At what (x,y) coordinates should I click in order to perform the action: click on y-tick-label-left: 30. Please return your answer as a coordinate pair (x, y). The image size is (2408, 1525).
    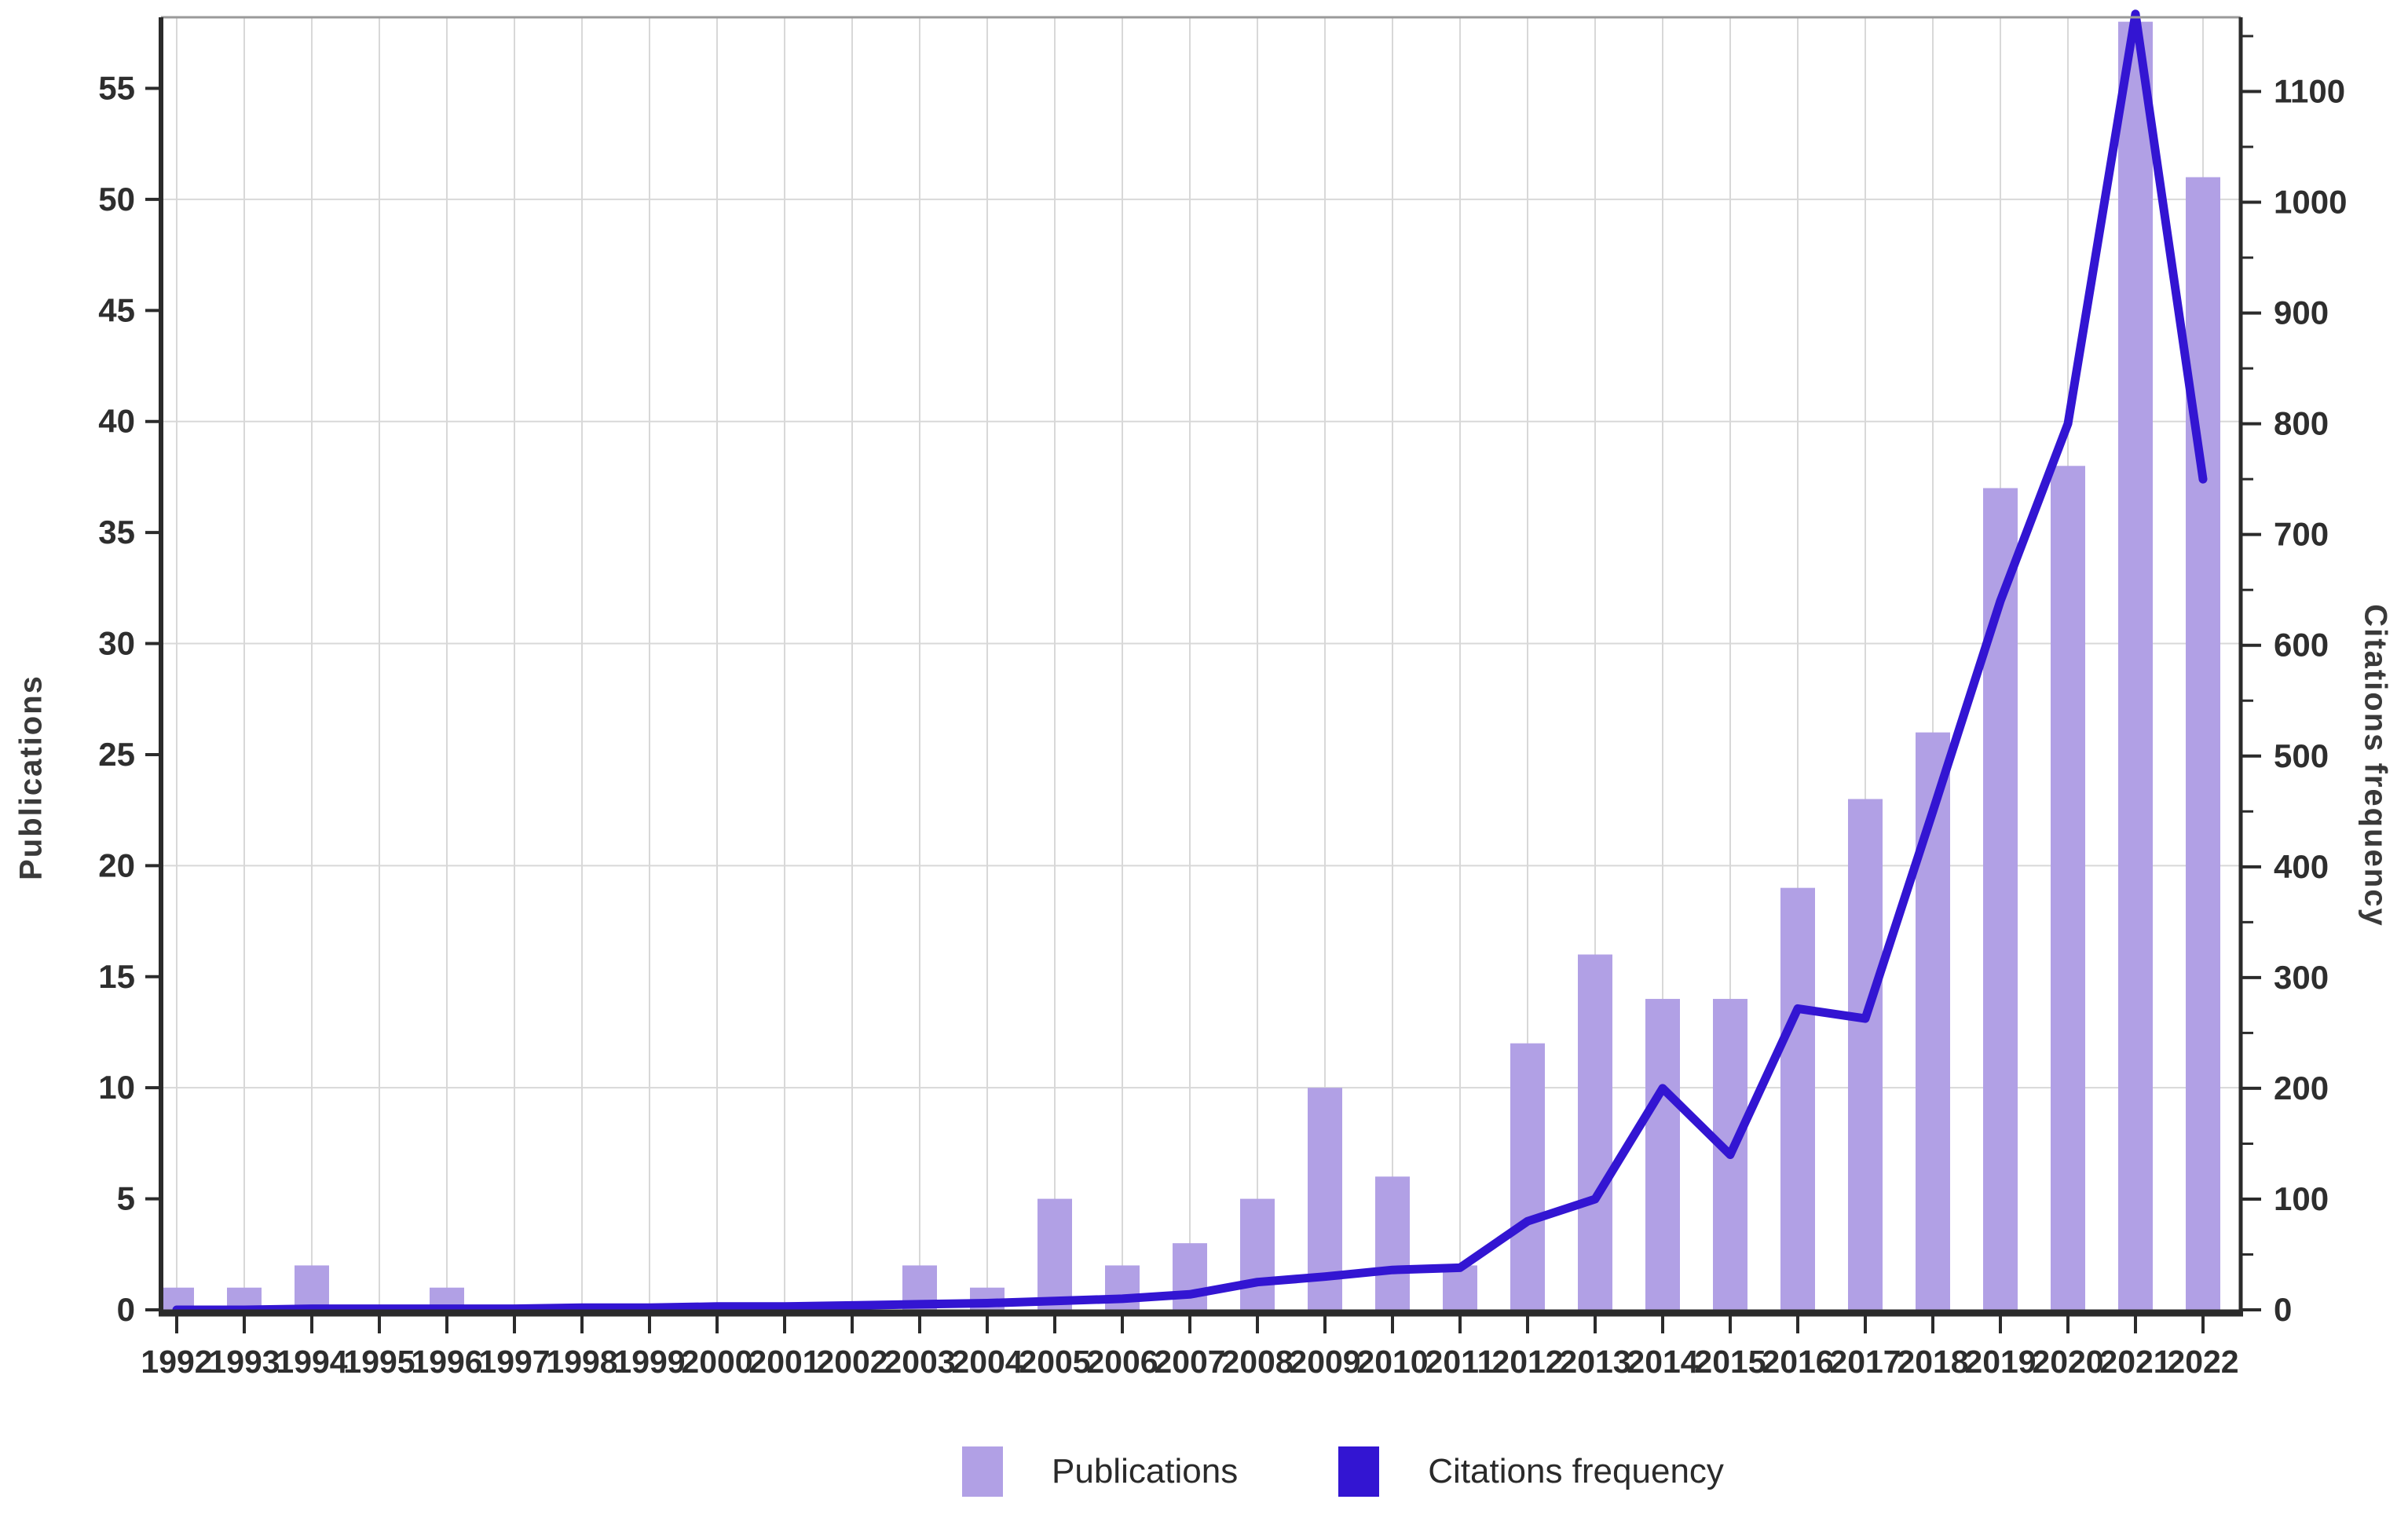
    Looking at the image, I should click on (116, 644).